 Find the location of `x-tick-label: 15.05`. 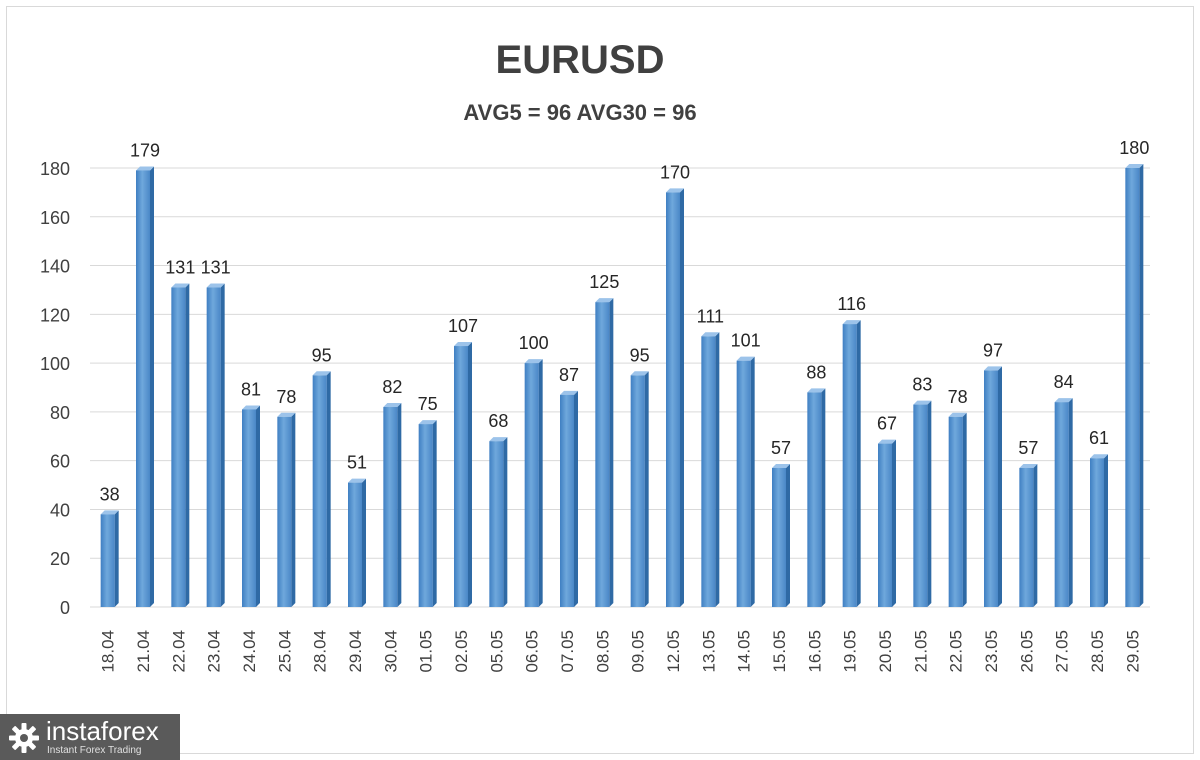

x-tick-label: 15.05 is located at coordinates (779, 651).